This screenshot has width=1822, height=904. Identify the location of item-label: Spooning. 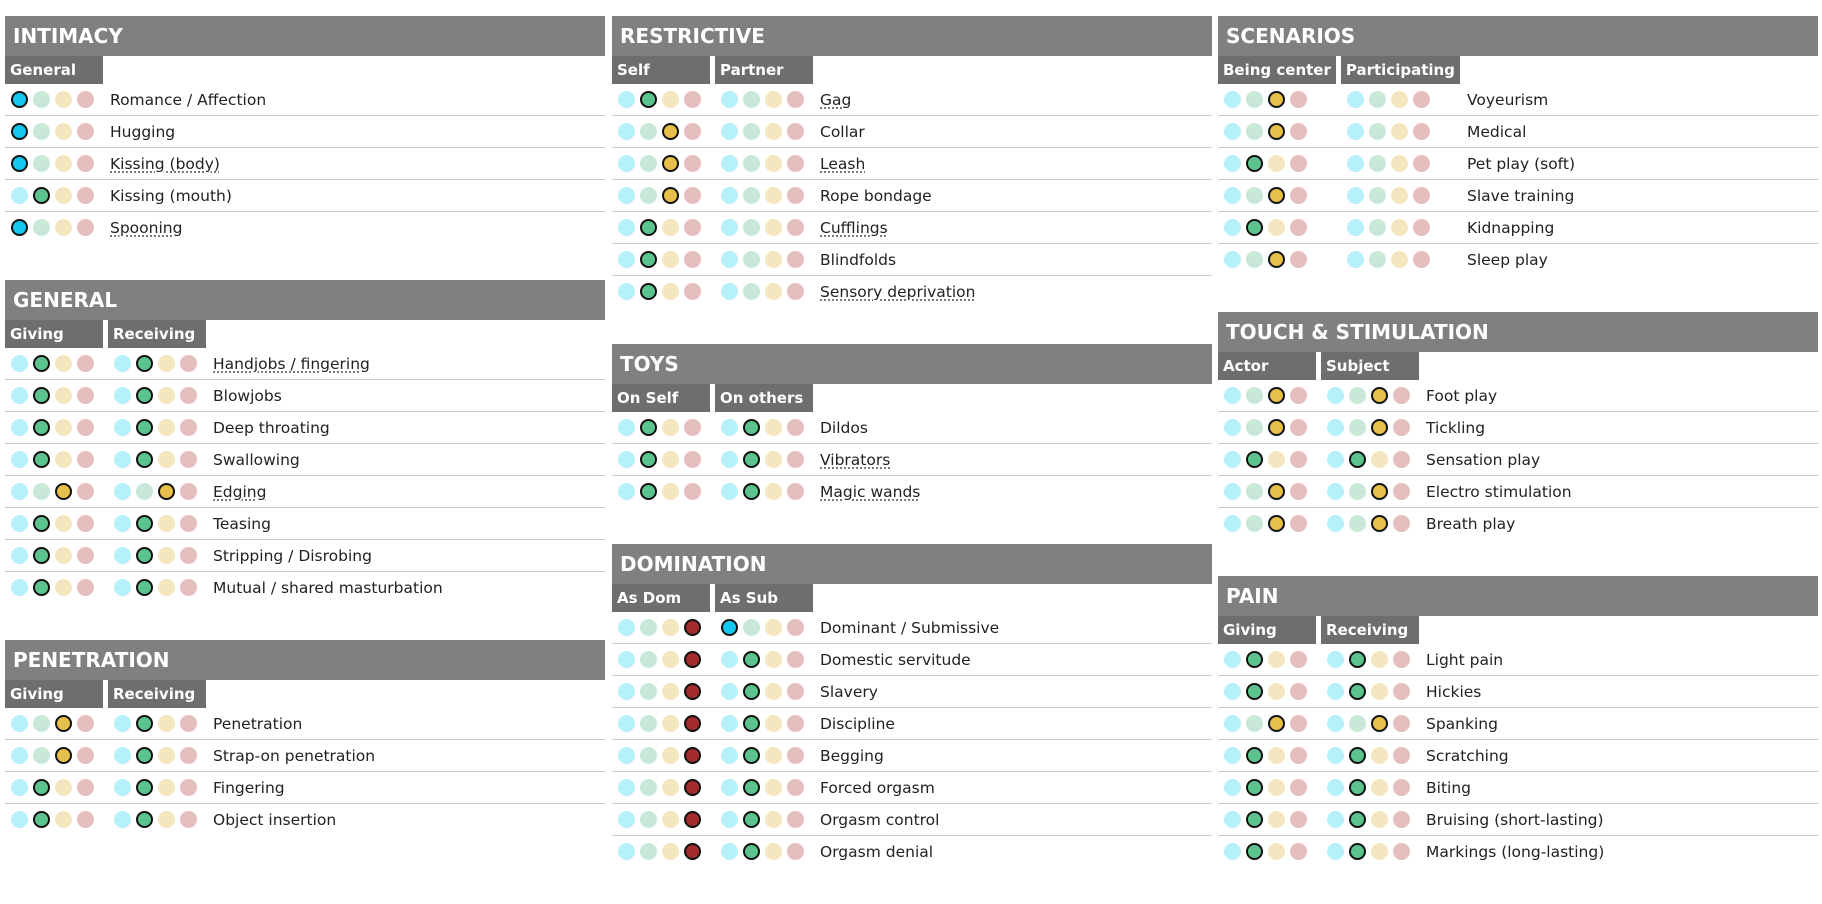
(146, 227).